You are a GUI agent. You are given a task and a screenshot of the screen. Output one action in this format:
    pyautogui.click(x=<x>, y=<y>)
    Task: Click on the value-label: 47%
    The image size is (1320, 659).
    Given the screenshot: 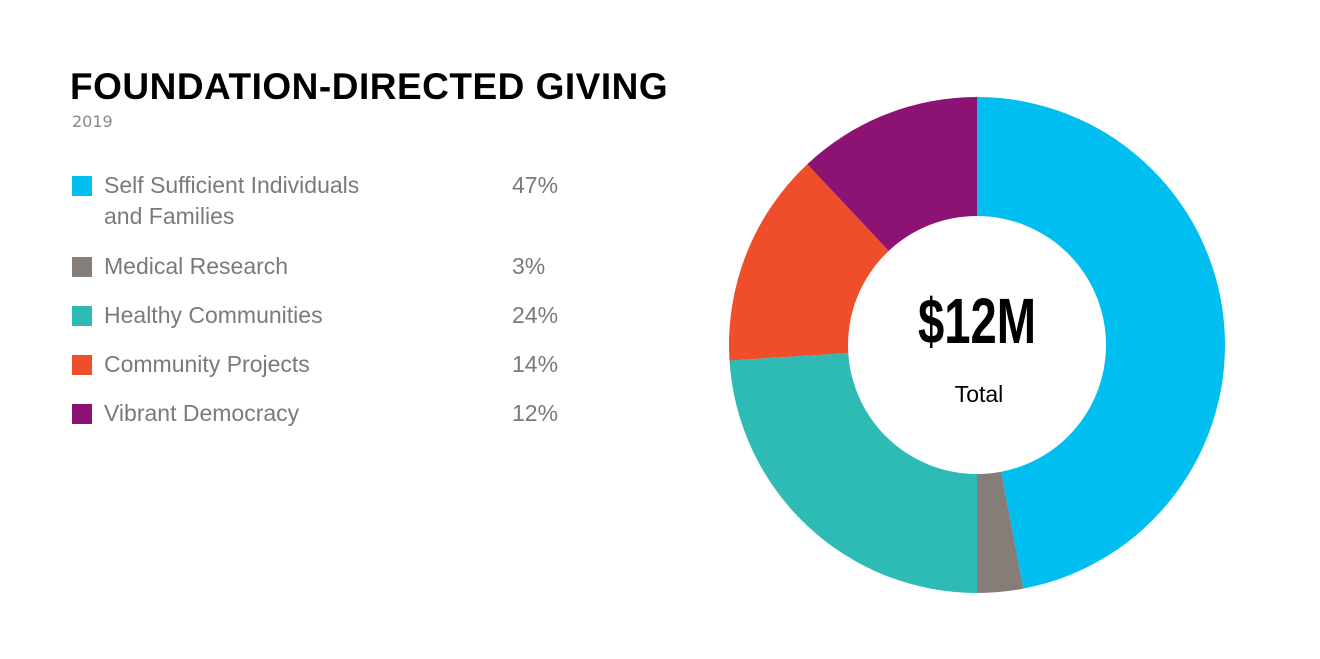 What is the action you would take?
    pyautogui.click(x=535, y=185)
    